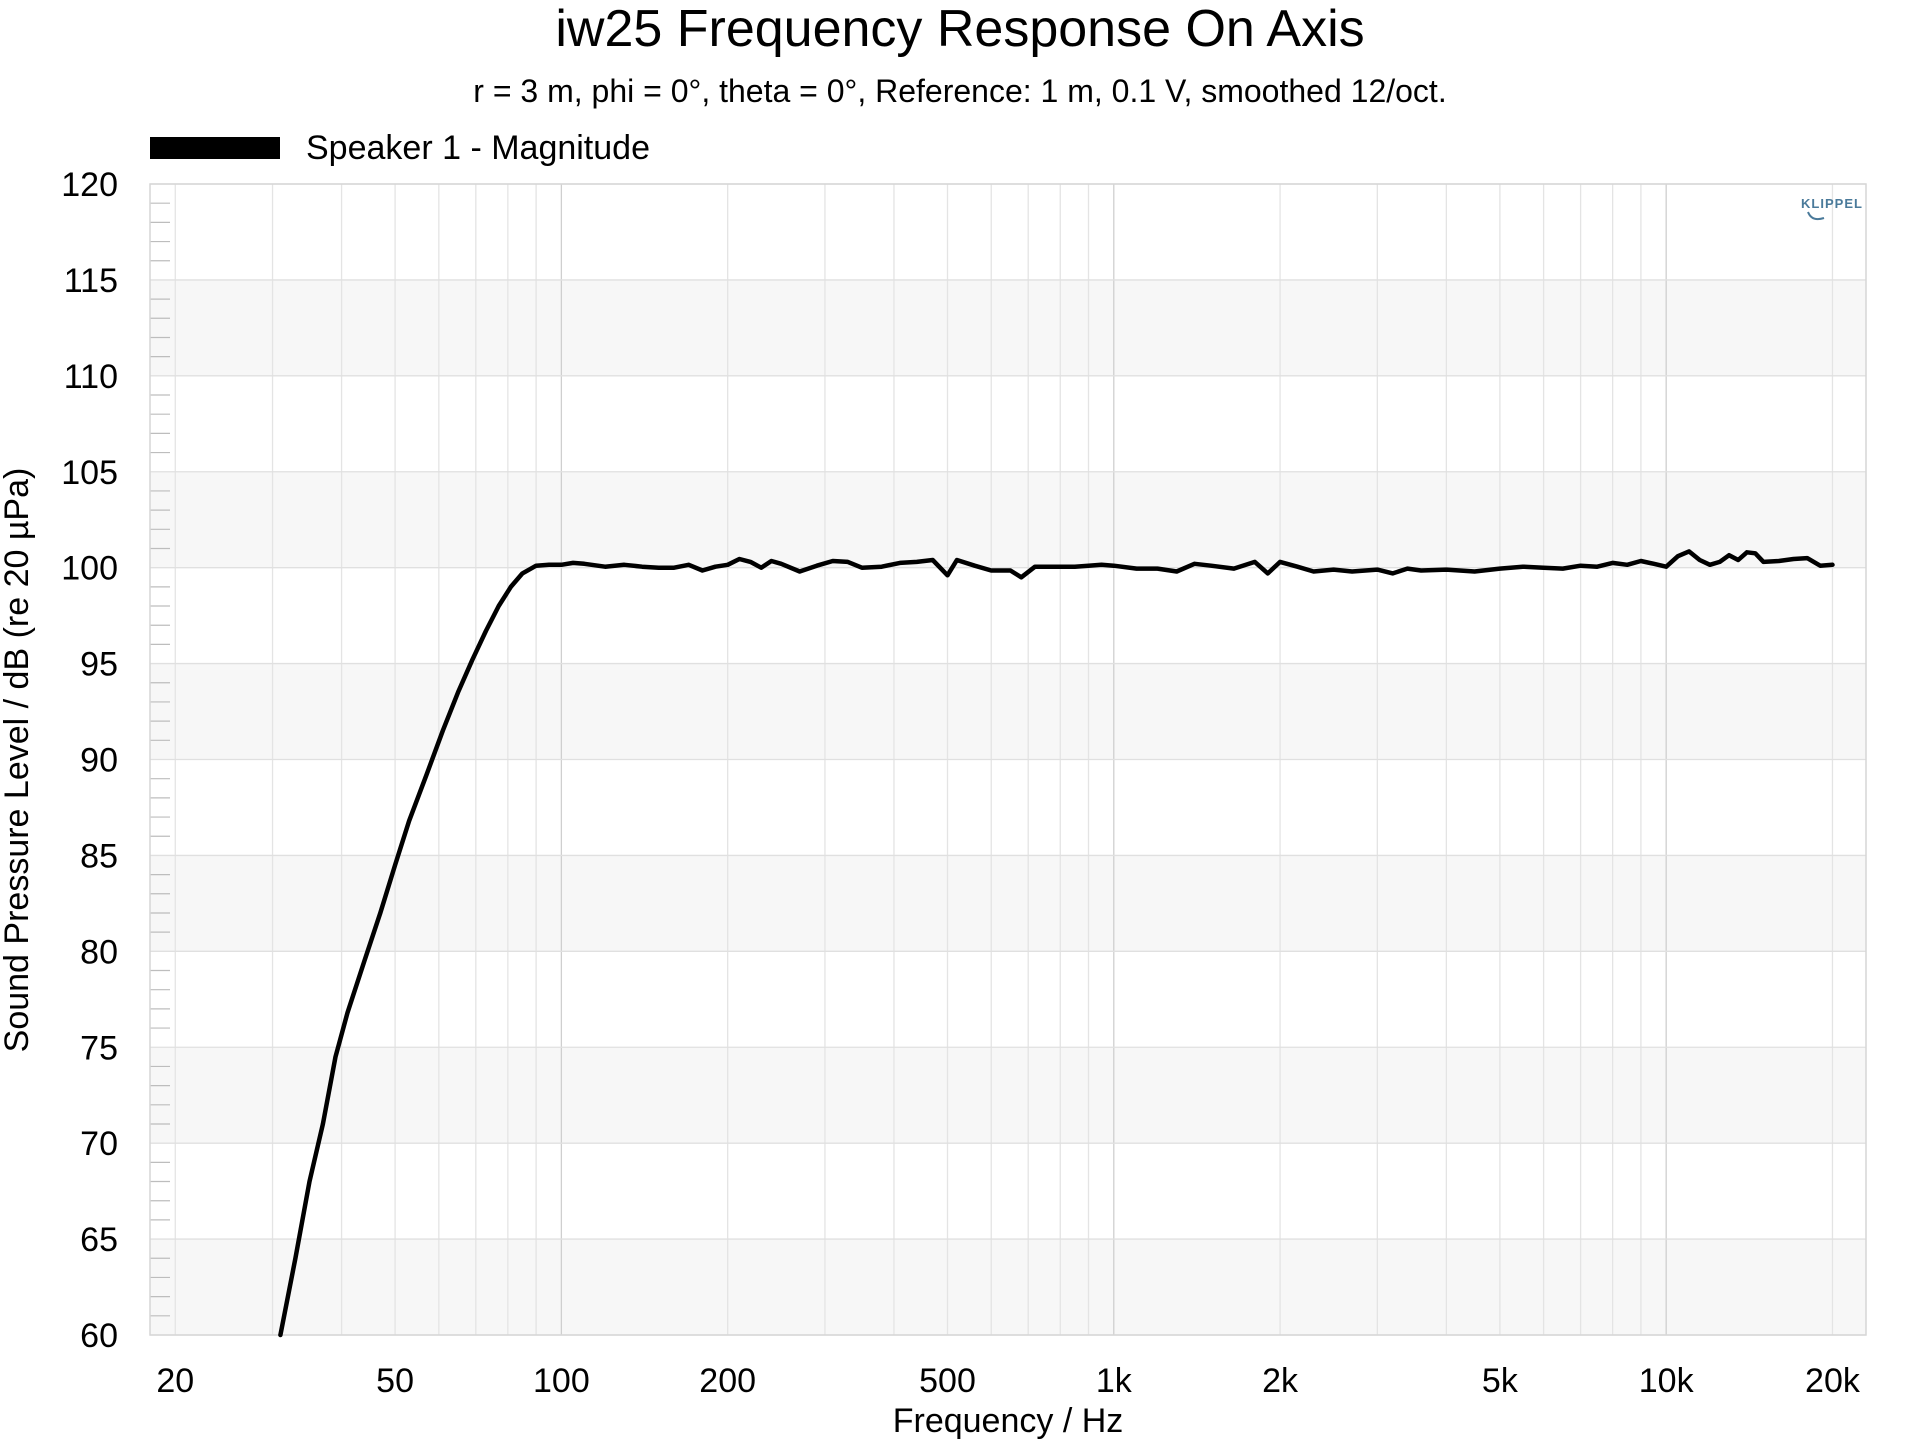  Describe the element at coordinates (175, 1381) in the screenshot. I see `x-tick-label: 20` at that location.